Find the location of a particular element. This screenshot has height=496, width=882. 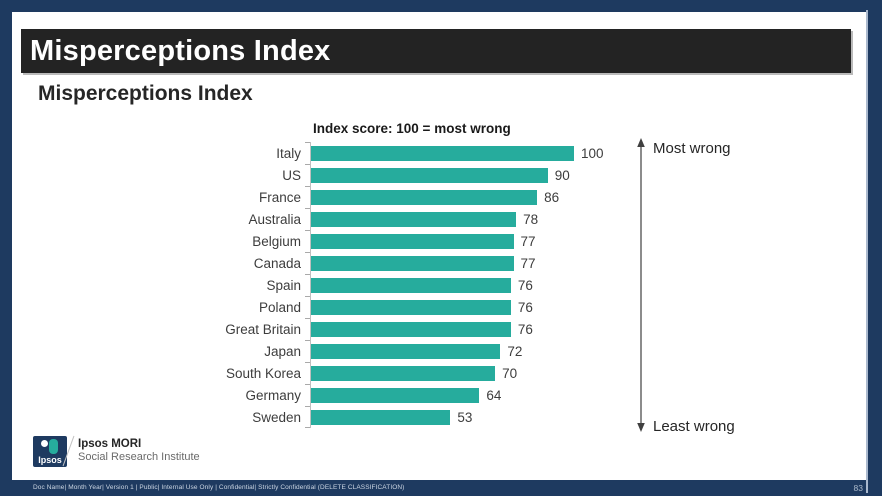

chart-row: Poland 76 is located at coordinates (420, 306).